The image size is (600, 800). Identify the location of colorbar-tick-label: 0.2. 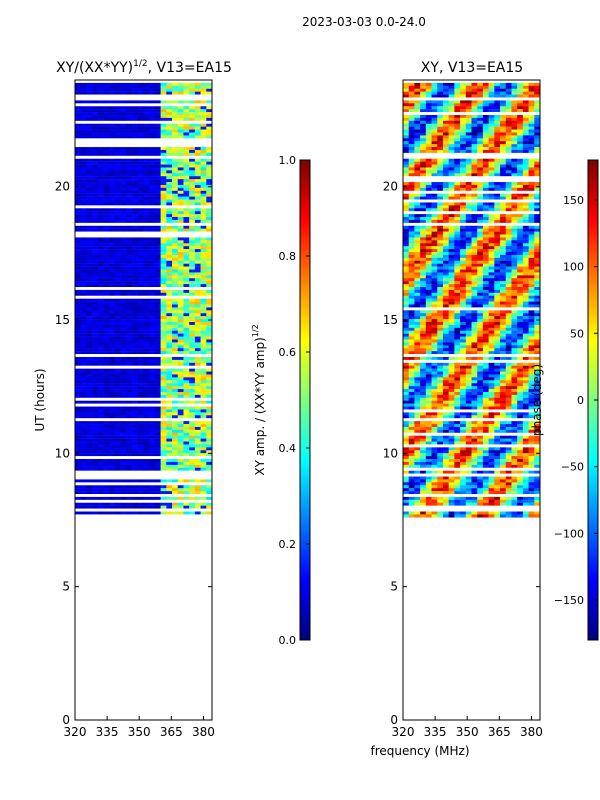
(288, 544).